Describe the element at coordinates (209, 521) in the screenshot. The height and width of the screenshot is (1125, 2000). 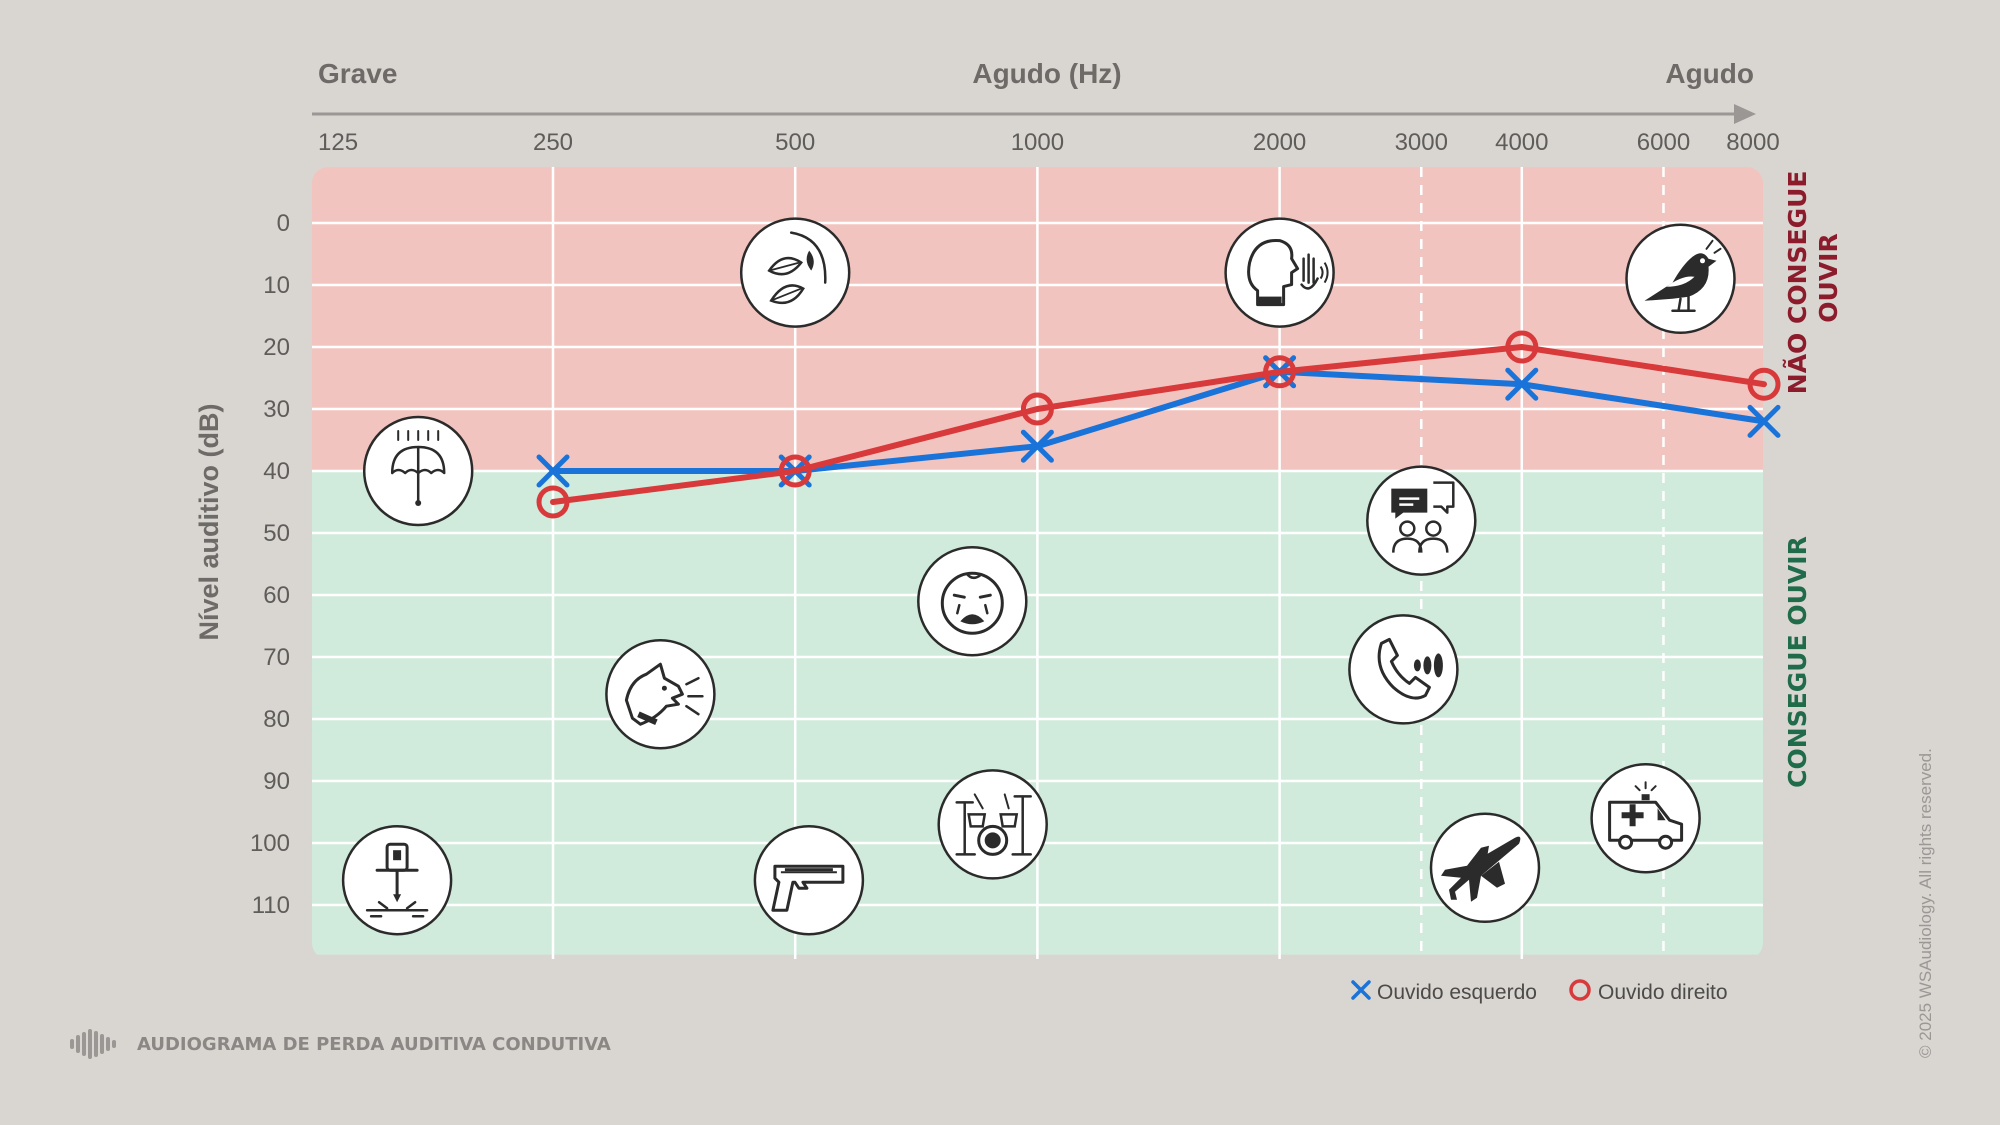
I see `y-axis-label: Nível auditivo (dB)` at that location.